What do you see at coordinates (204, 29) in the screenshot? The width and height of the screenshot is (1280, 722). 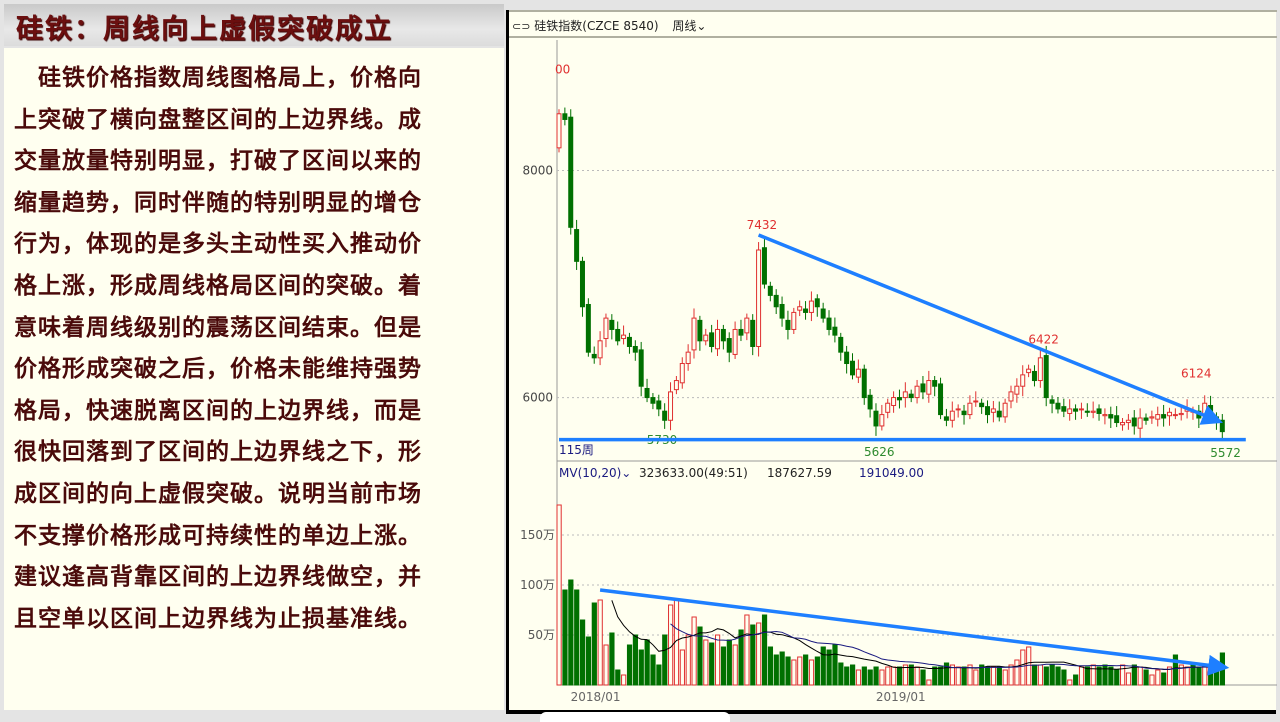 I see `slide-title: 硅铁：周线向上虚假突破成立` at bounding box center [204, 29].